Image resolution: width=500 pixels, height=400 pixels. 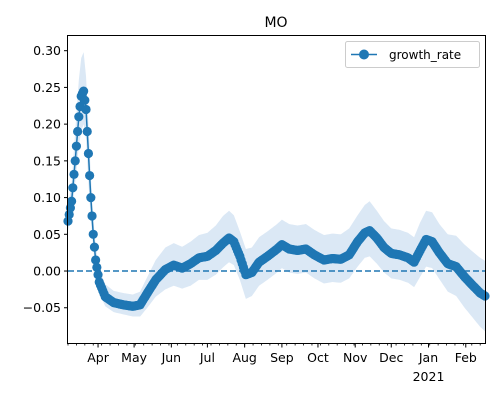 What do you see at coordinates (364, 54) in the screenshot?
I see `legend-marker-swatch` at bounding box center [364, 54].